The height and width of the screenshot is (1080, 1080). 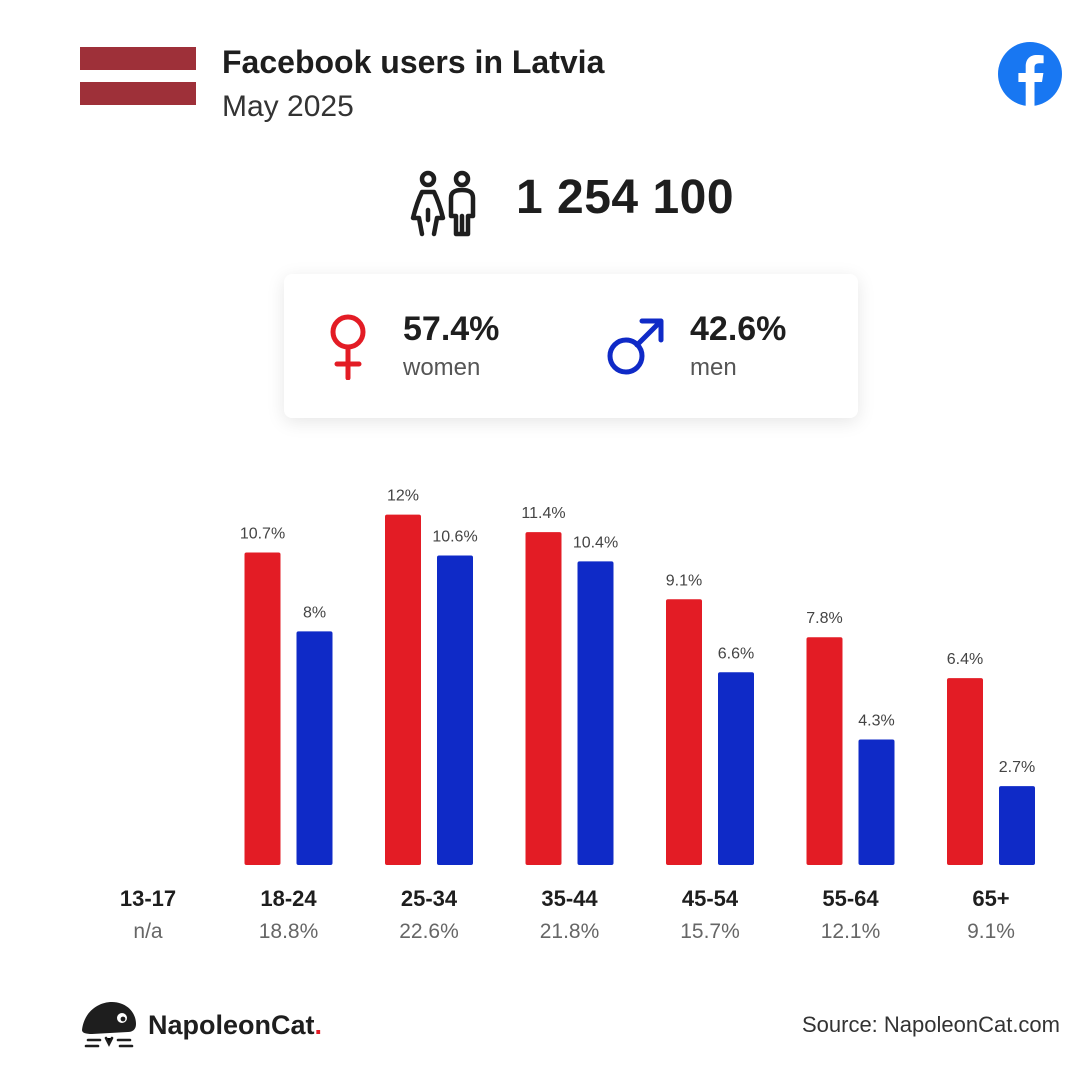 What do you see at coordinates (138, 76) in the screenshot?
I see `latvia-flag-icon` at bounding box center [138, 76].